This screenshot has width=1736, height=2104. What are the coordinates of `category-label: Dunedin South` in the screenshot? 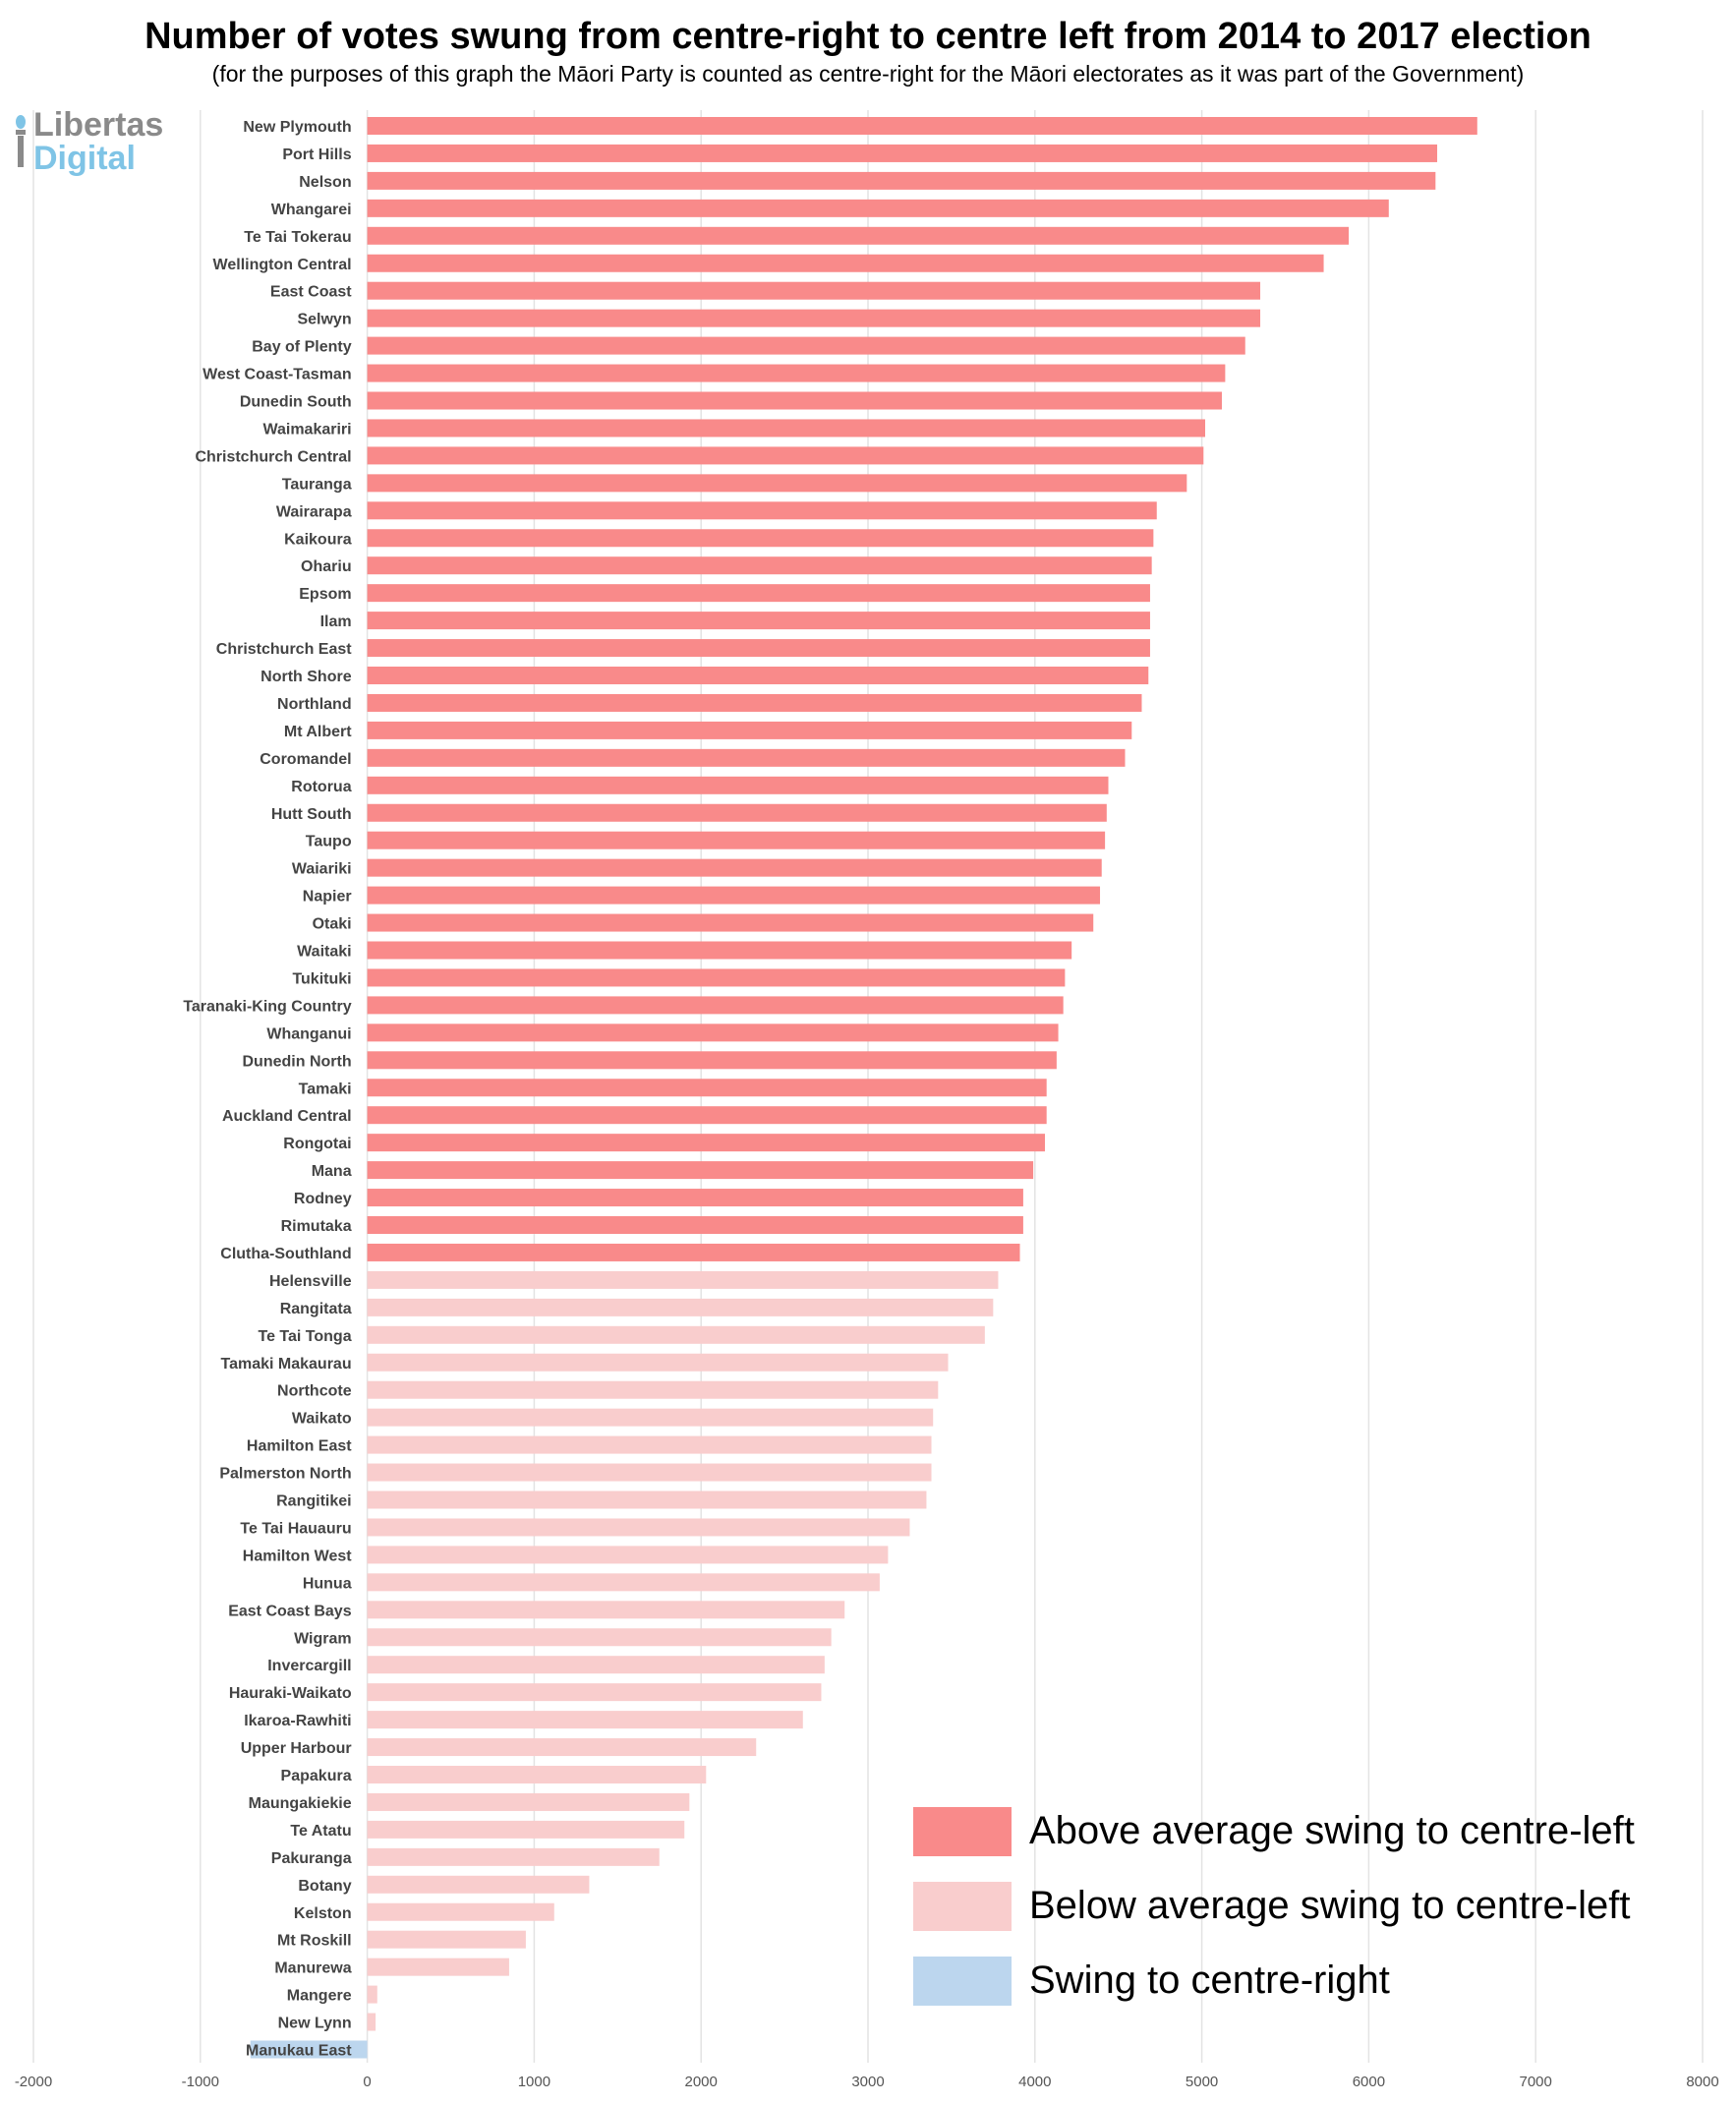 It's located at (296, 402).